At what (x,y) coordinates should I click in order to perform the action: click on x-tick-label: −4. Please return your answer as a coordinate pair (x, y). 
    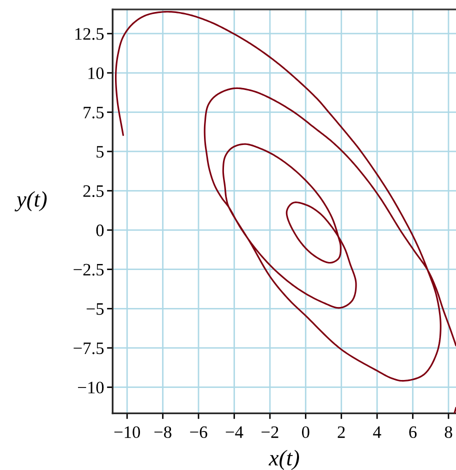
    Looking at the image, I should click on (235, 432).